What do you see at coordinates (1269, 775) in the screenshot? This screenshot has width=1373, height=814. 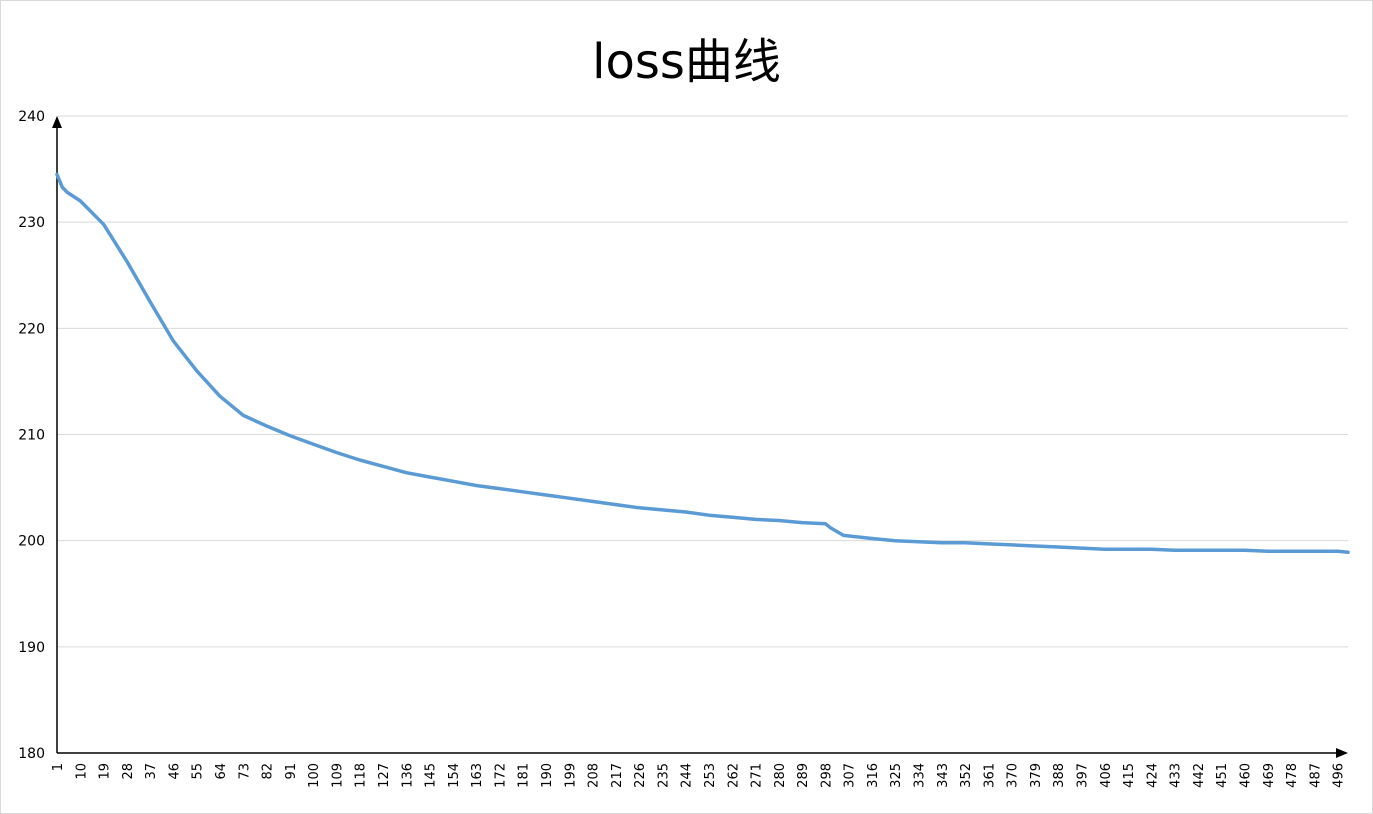 I see `x-tick-label: 469` at bounding box center [1269, 775].